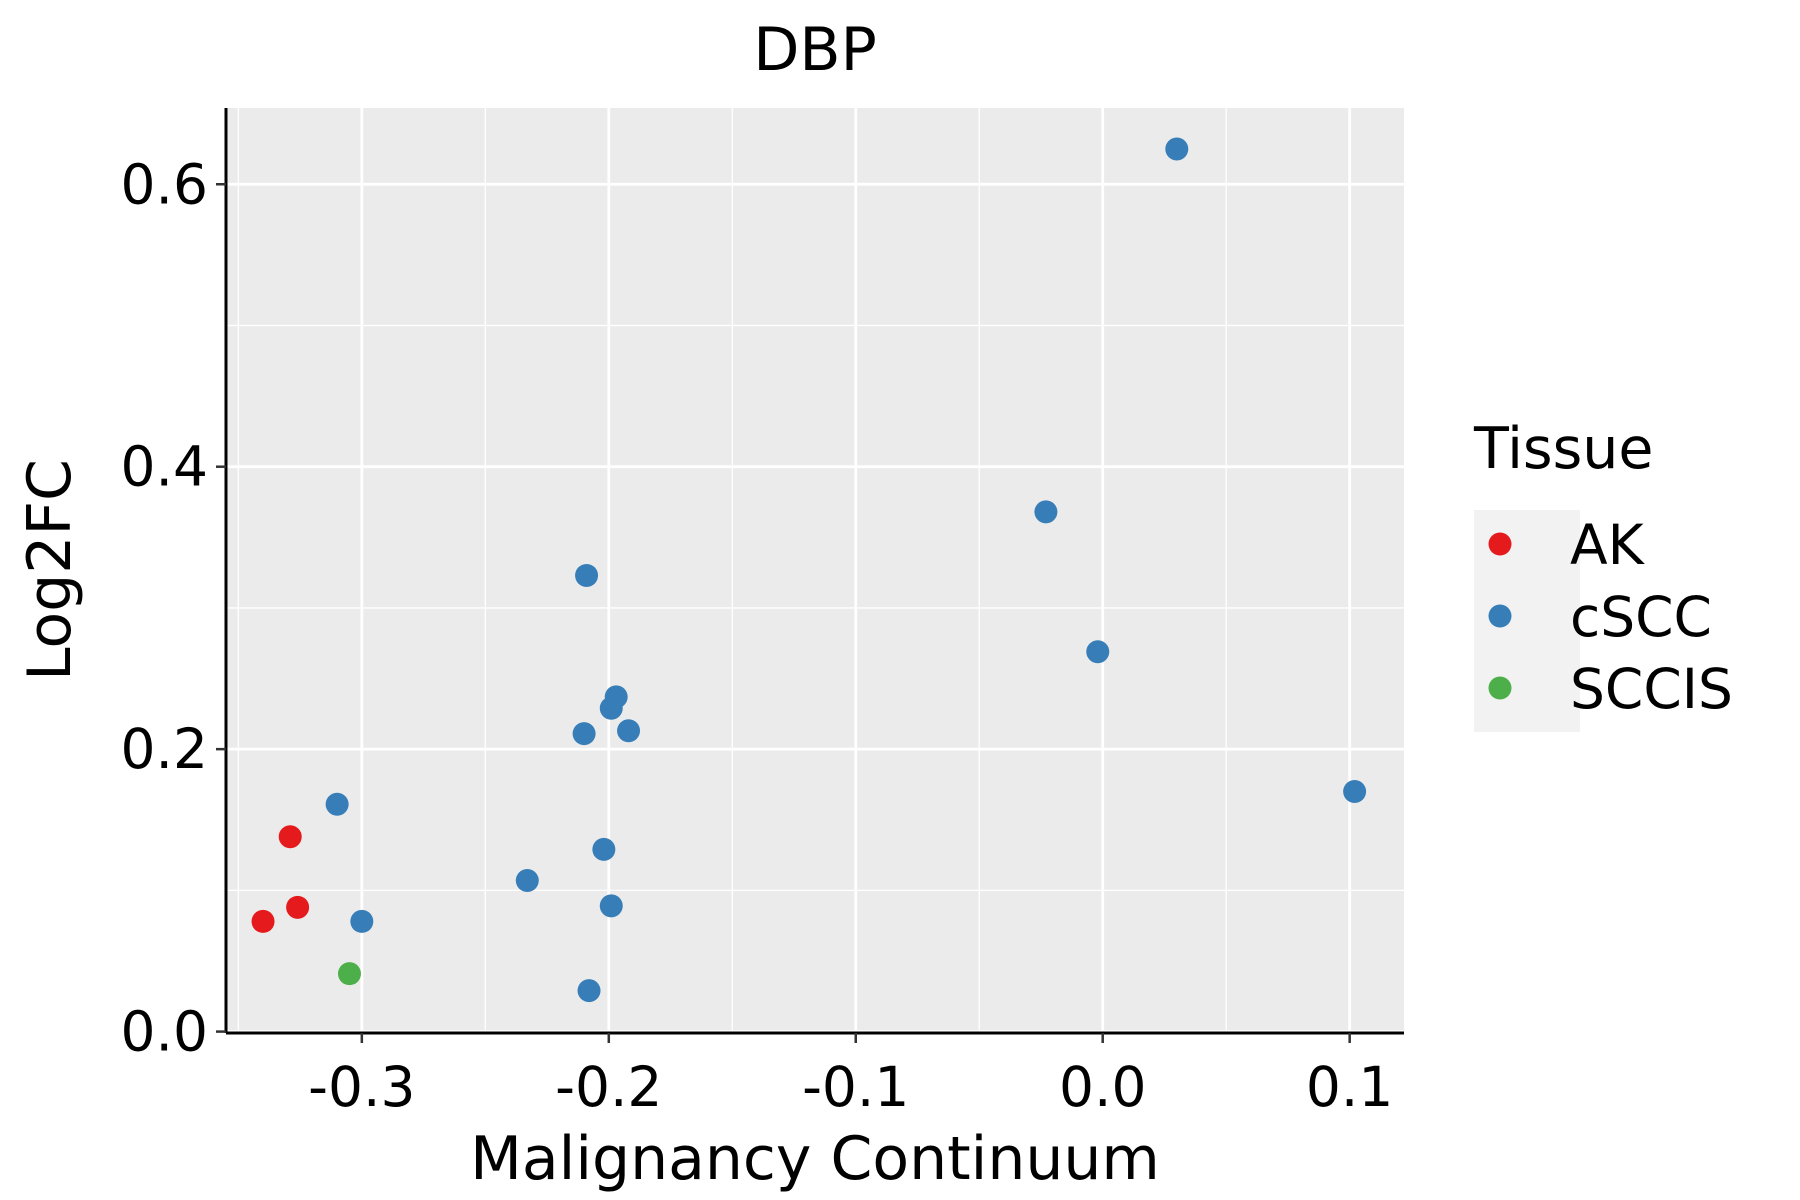 Image resolution: width=1800 pixels, height=1200 pixels. What do you see at coordinates (1102, 1087) in the screenshot?
I see `x-tick-label: 0.0` at bounding box center [1102, 1087].